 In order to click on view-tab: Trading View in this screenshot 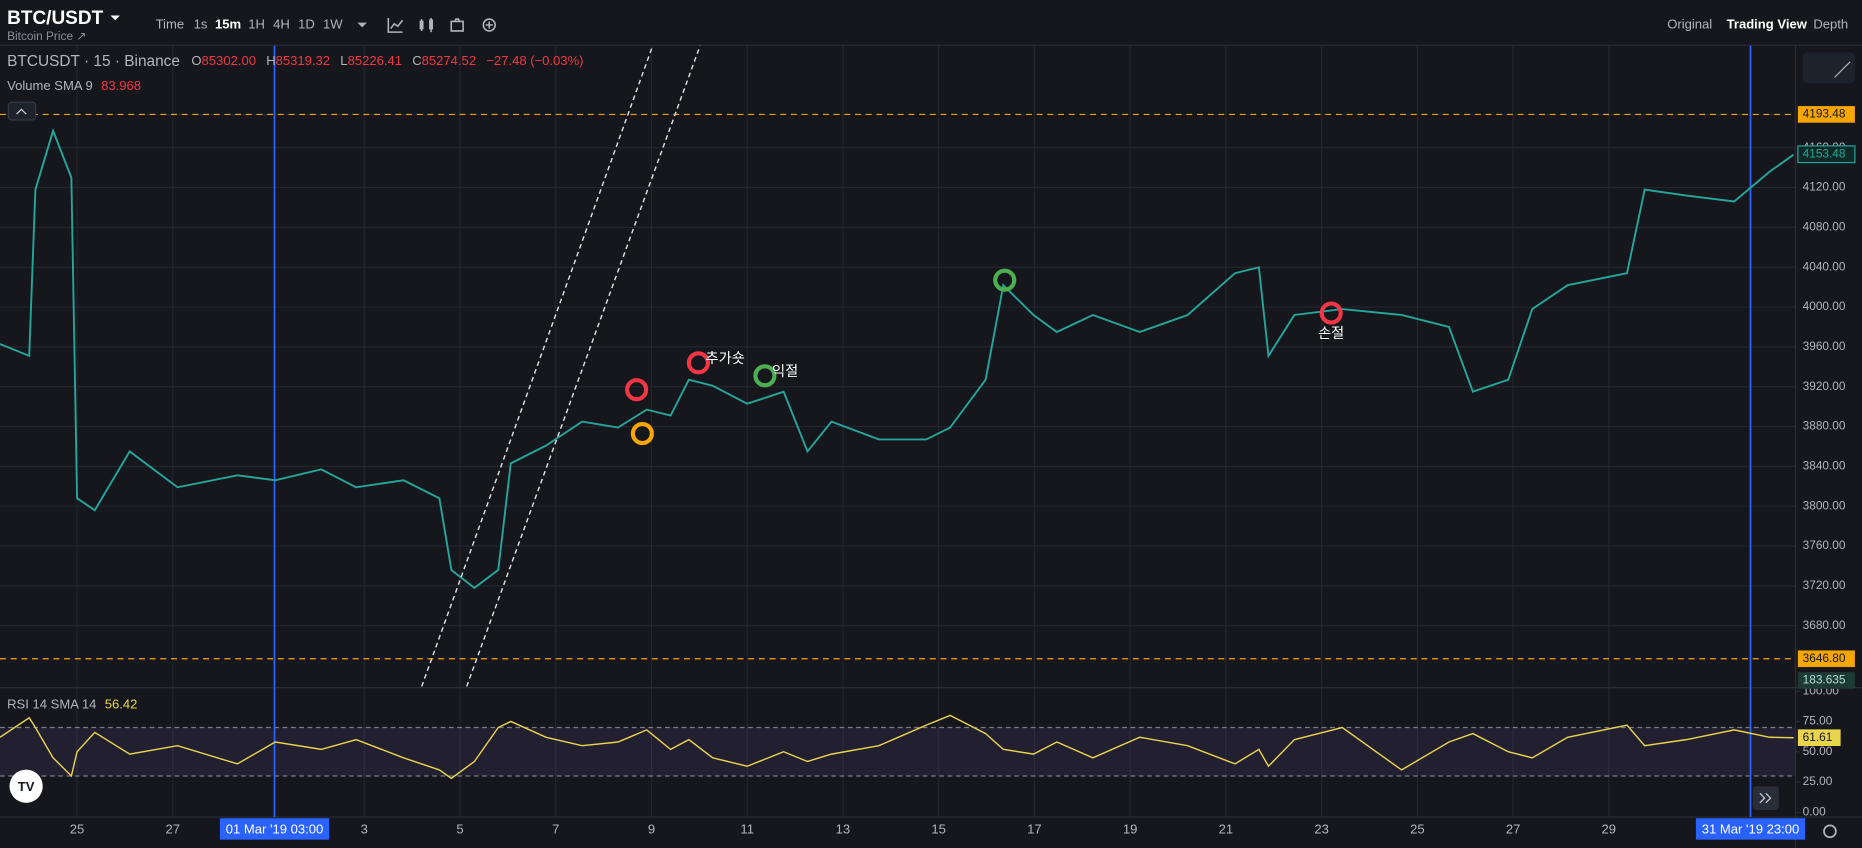, I will do `click(1767, 23)`.